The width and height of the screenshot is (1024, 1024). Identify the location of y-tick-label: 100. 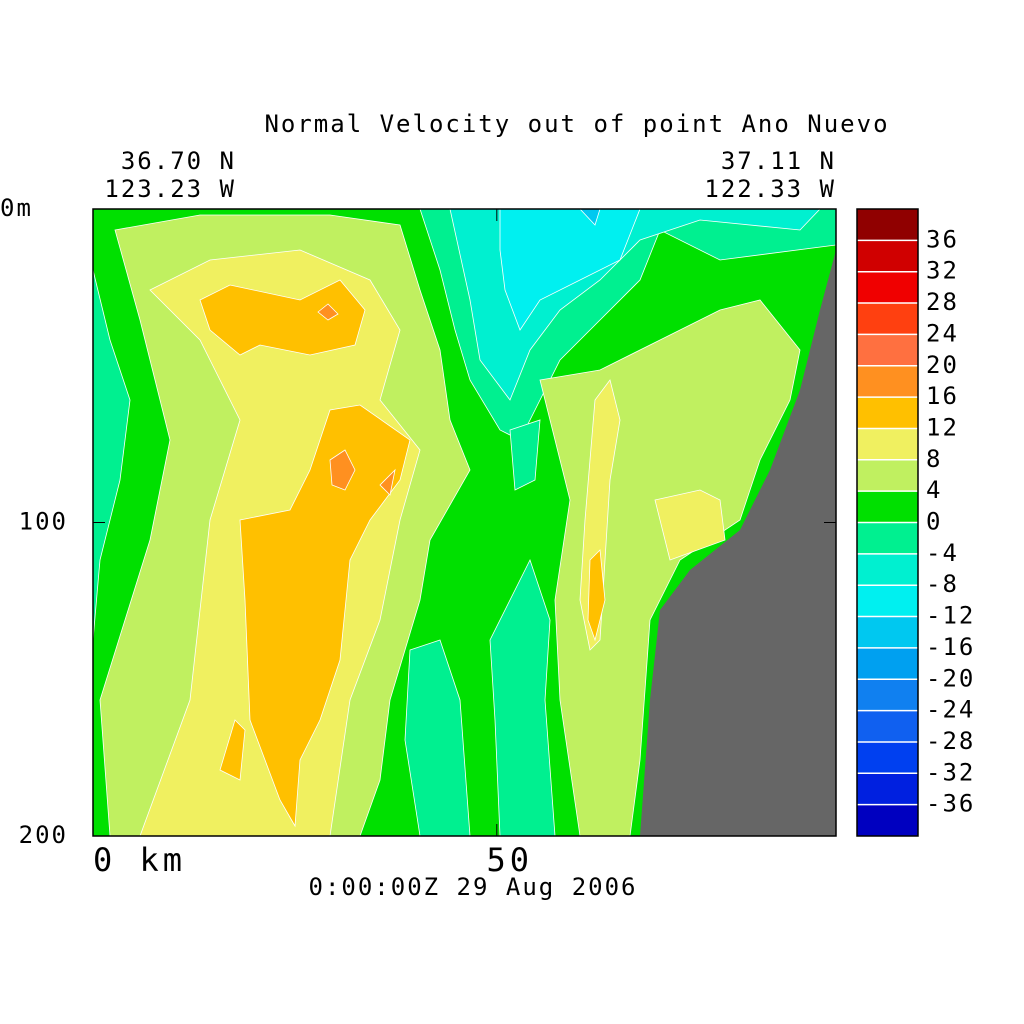
(43, 522).